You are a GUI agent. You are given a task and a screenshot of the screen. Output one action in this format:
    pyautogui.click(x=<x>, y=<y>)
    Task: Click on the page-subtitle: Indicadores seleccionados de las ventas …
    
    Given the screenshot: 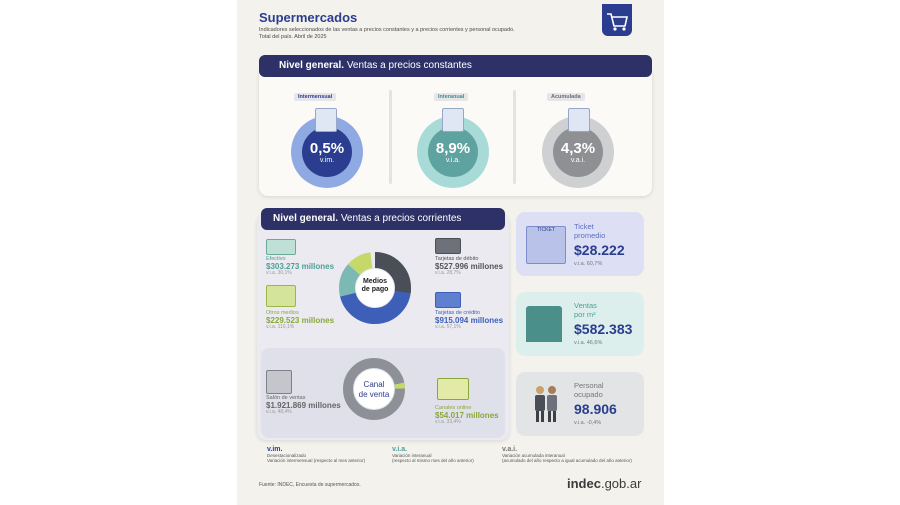 What is the action you would take?
    pyautogui.click(x=387, y=33)
    